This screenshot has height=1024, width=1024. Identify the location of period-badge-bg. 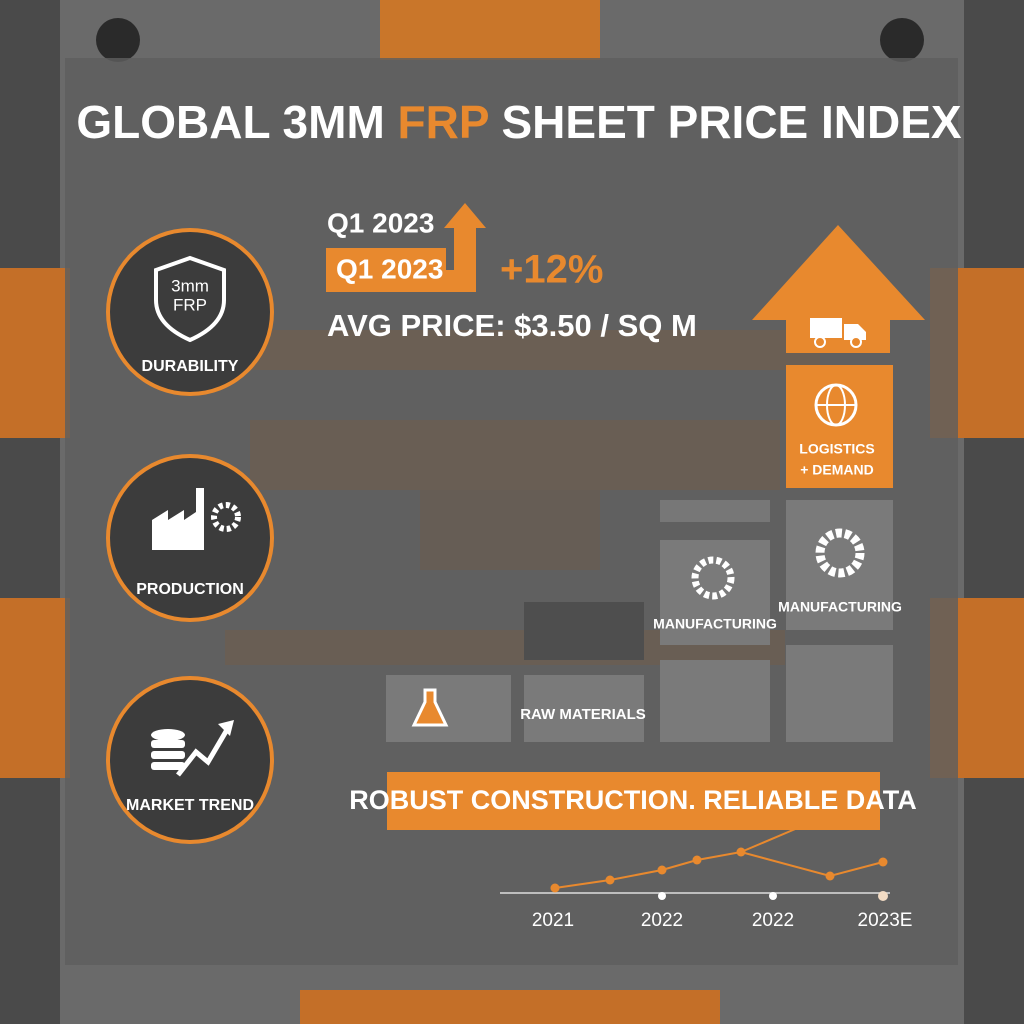
(386, 270).